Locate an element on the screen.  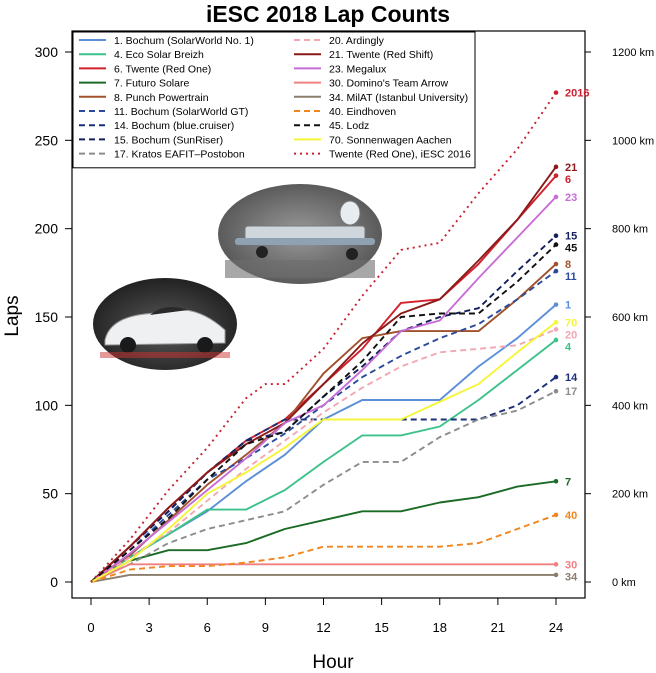
legend-entry: 14. Bochum (blue.cruiser) is located at coordinates (174, 126).